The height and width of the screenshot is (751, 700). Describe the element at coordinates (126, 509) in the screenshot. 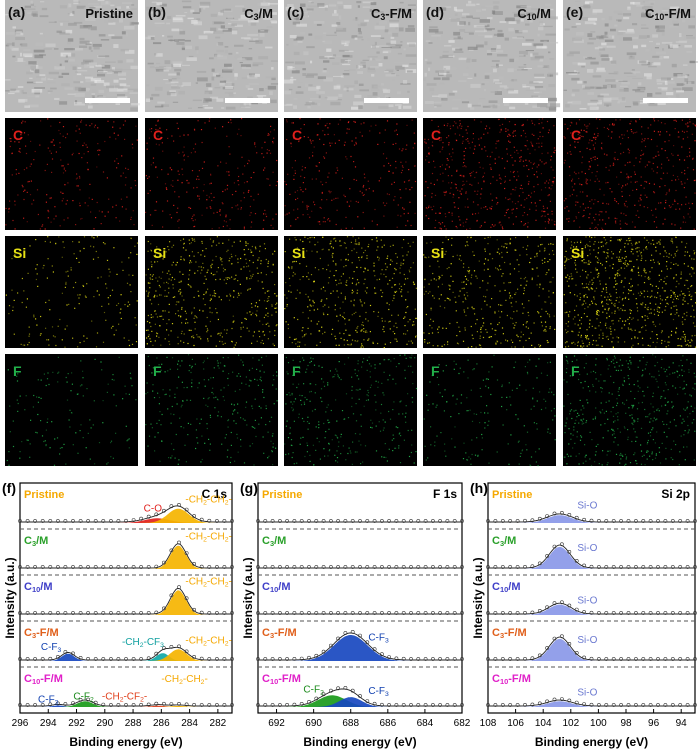

I see `spectrum-pristine: Pristine C-O -CH2-CH2-` at that location.